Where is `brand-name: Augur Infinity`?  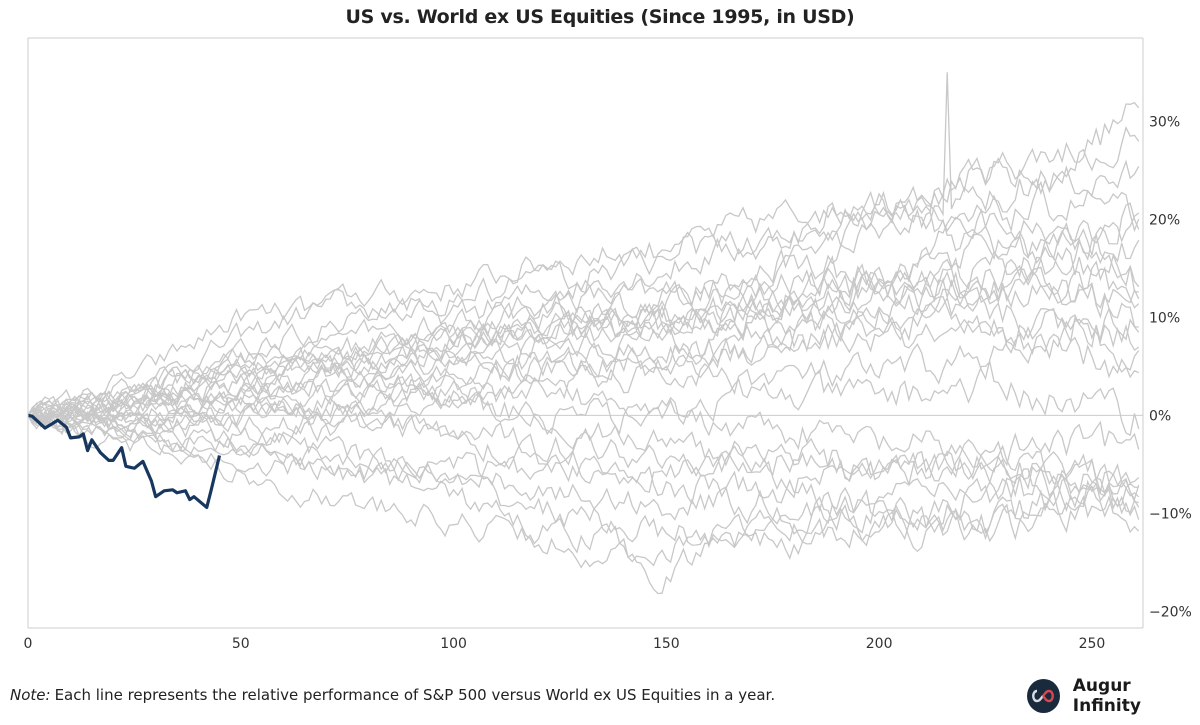
brand-name: Augur Infinity is located at coordinates (1106, 696).